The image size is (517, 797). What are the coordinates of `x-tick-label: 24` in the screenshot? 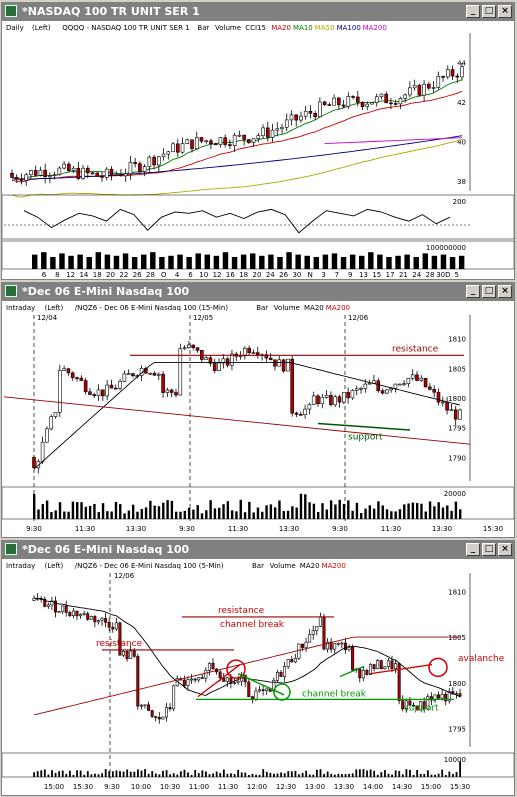 It's located at (416, 275).